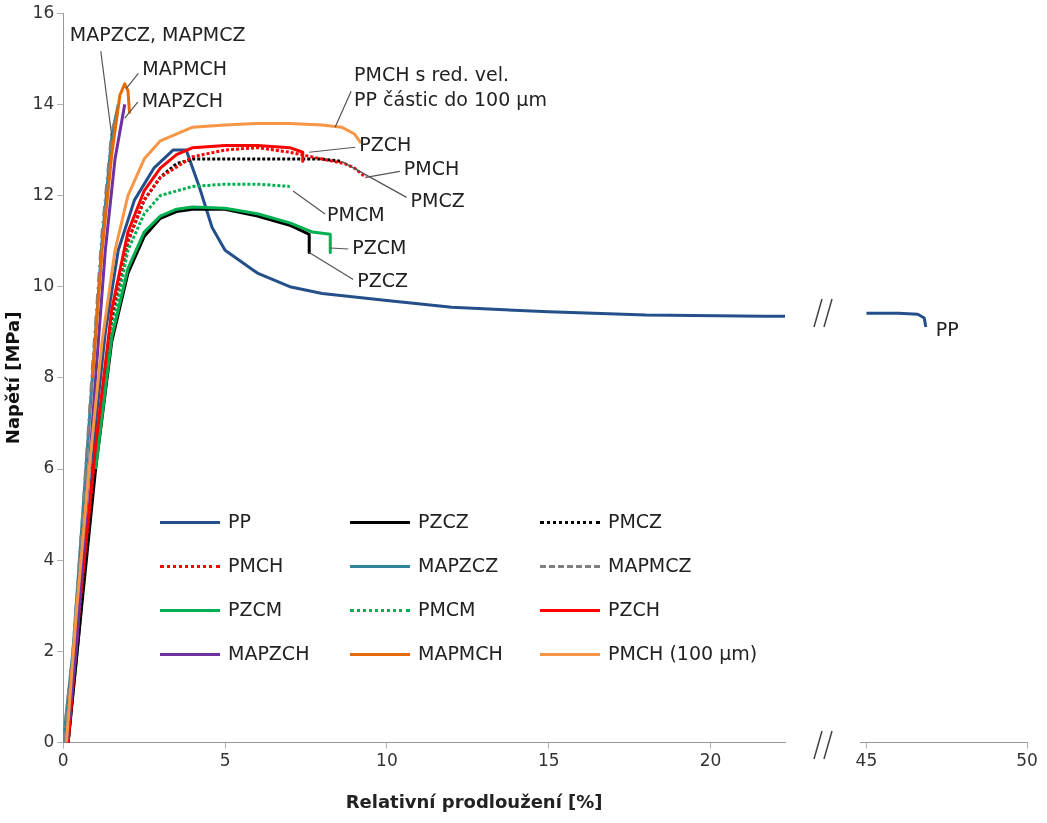 The width and height of the screenshot is (1047, 823). Describe the element at coordinates (239, 521) in the screenshot. I see `legend-label: PP` at that location.